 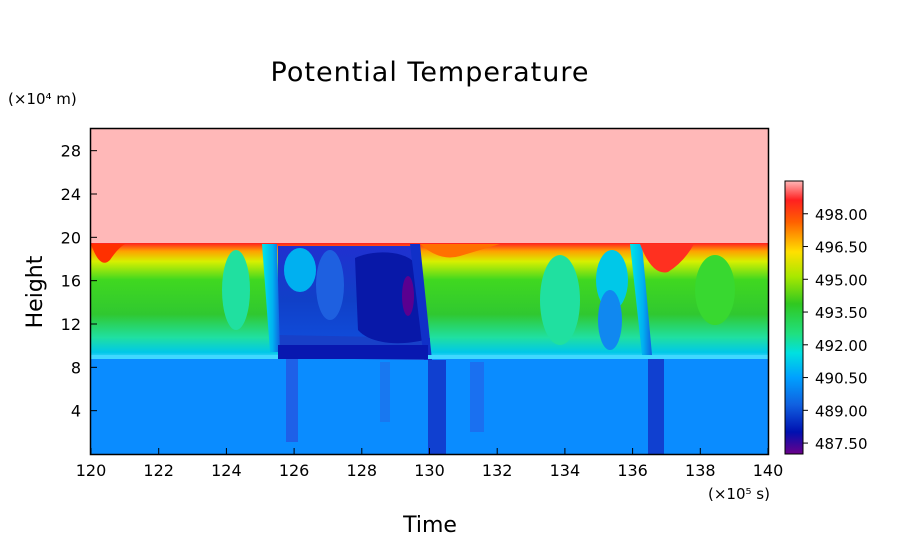 I want to click on colorbar-label: 487.50, so click(x=841, y=444).